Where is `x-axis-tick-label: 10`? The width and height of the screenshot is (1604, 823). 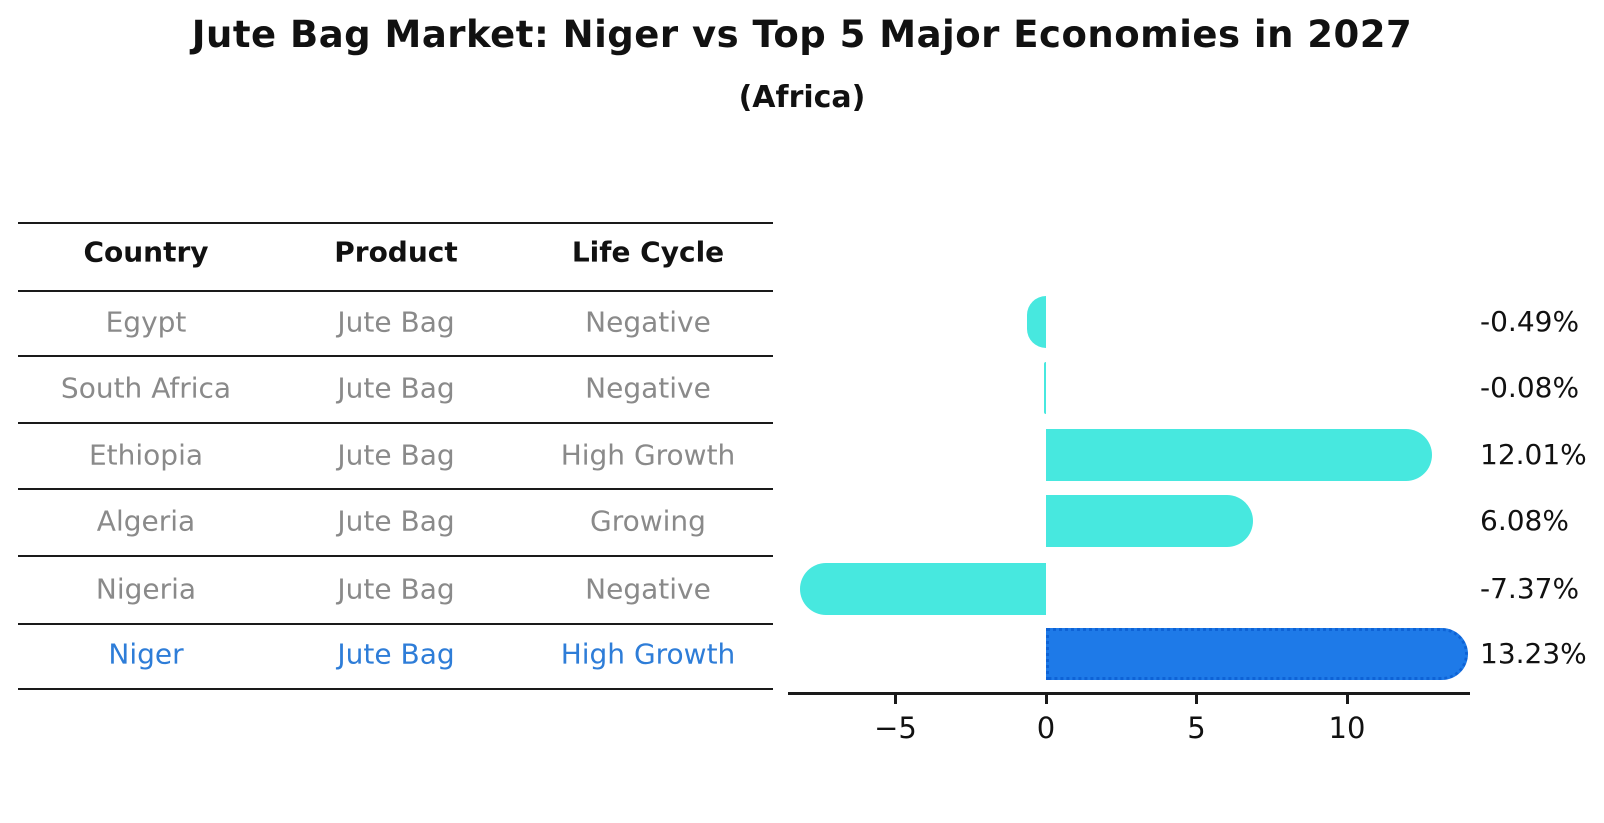
x-axis-tick-label: 10 is located at coordinates (1347, 728).